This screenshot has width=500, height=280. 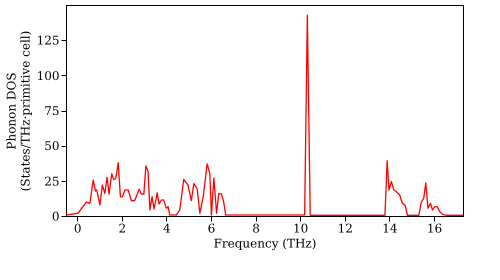 I want to click on x-tick-label: 0, so click(x=78, y=229).